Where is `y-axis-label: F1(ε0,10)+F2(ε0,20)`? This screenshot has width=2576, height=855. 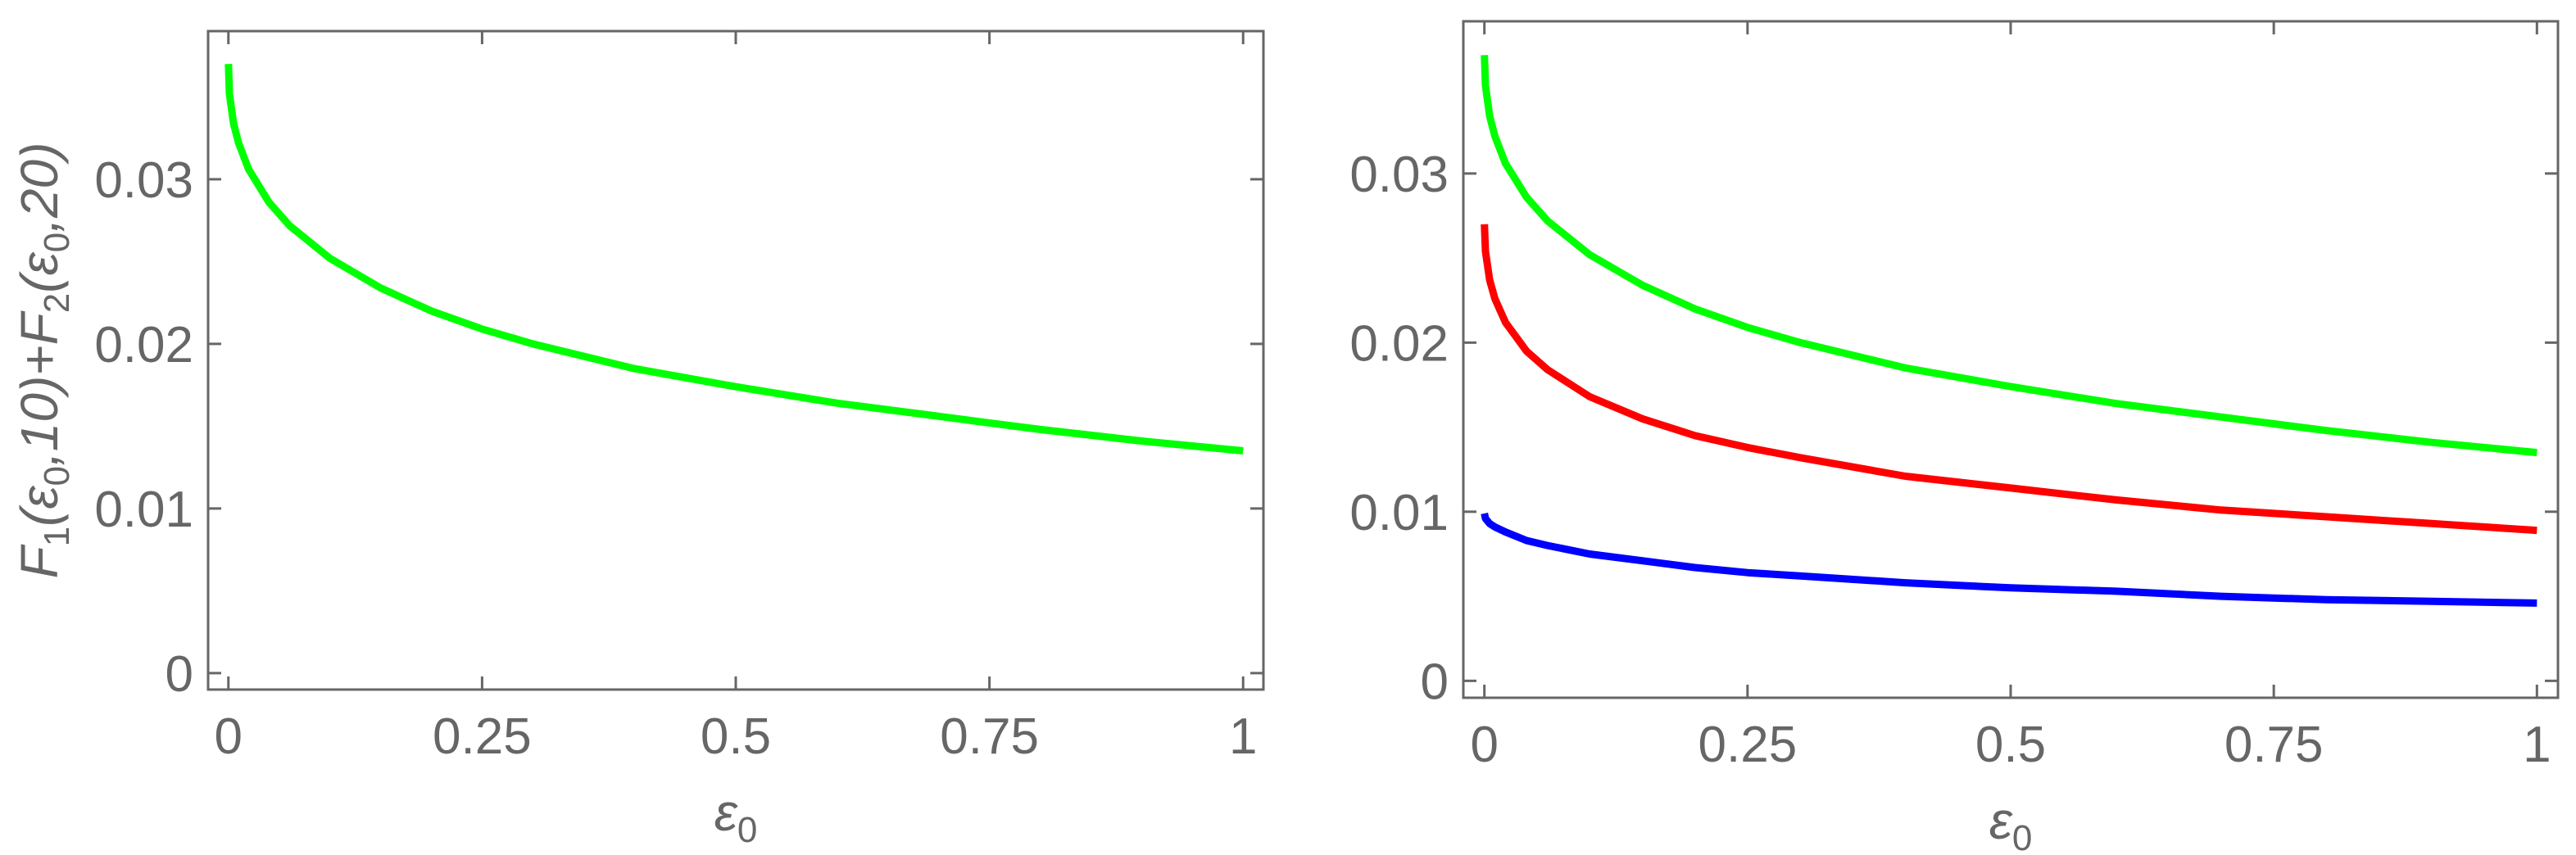
y-axis-label: F1(ε0,10)+F2(ε0,20) is located at coordinates (43, 361).